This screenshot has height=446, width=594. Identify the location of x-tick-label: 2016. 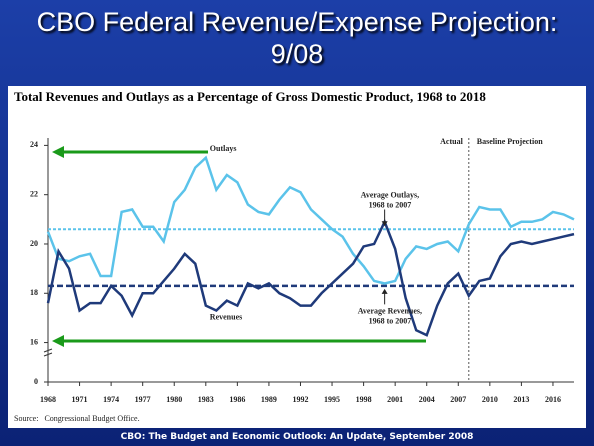
(553, 399).